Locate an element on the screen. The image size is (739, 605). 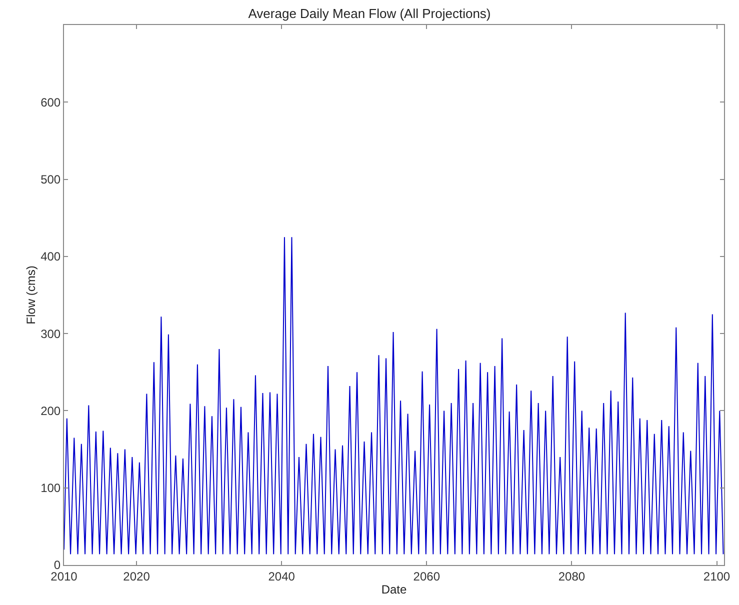
y-axis-title: Flow (cms) is located at coordinates (31, 295).